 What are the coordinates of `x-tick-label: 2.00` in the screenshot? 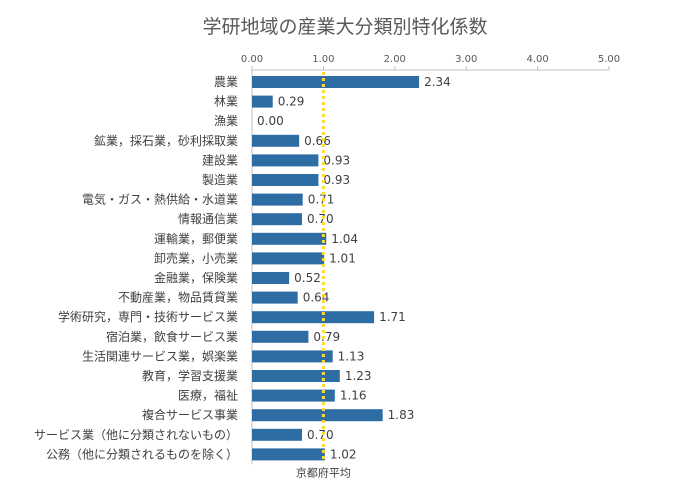 It's located at (395, 59).